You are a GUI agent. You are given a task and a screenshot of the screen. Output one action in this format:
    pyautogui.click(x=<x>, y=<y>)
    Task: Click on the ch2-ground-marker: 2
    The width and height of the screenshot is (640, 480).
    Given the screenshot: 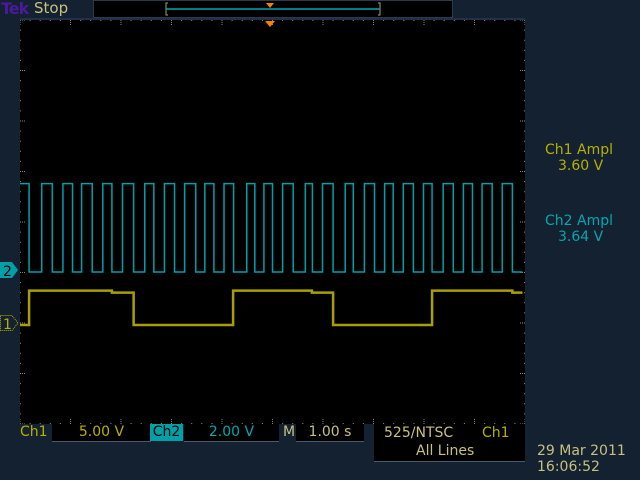 What is the action you would take?
    pyautogui.click(x=10, y=271)
    